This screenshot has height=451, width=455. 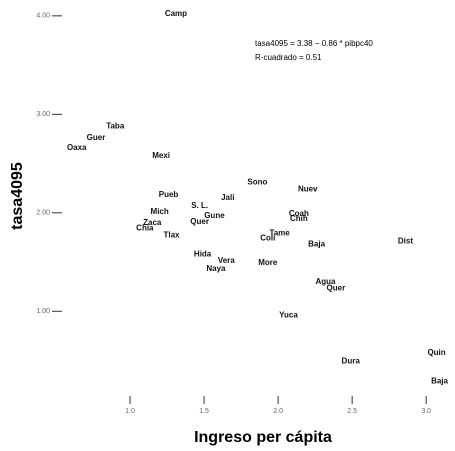 What do you see at coordinates (314, 43) in the screenshot?
I see `annotation: tasa4095 = 3.38 − 0.86 * pibpc40` at bounding box center [314, 43].